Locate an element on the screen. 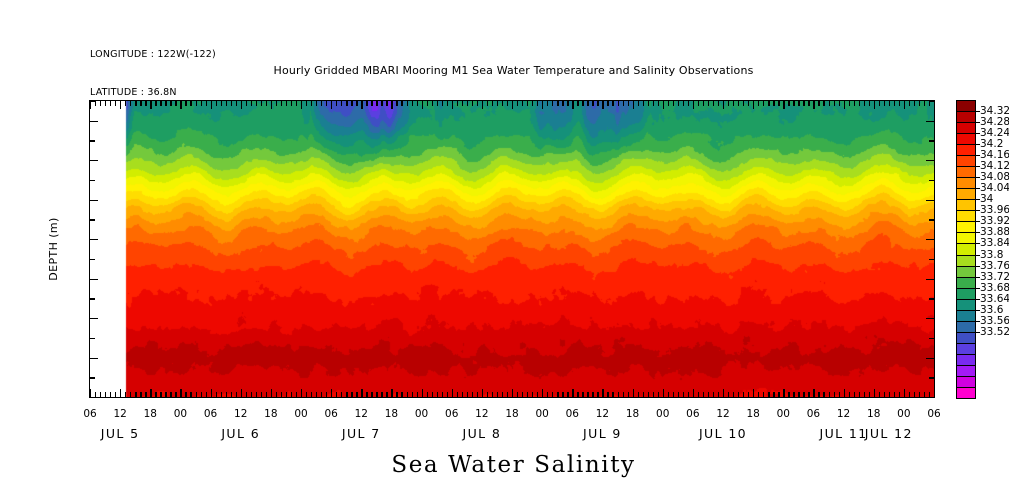 This screenshot has width=1009, height=504. colorbar-tick-label: 33.92 is located at coordinates (994, 221).